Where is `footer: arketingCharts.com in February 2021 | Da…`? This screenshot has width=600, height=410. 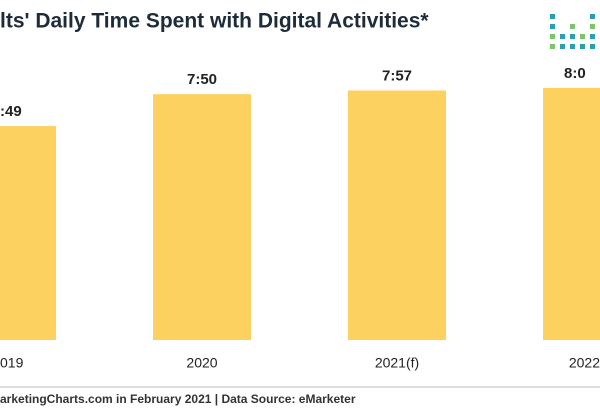 footer: arketingCharts.com in February 2021 | Da… is located at coordinates (178, 399).